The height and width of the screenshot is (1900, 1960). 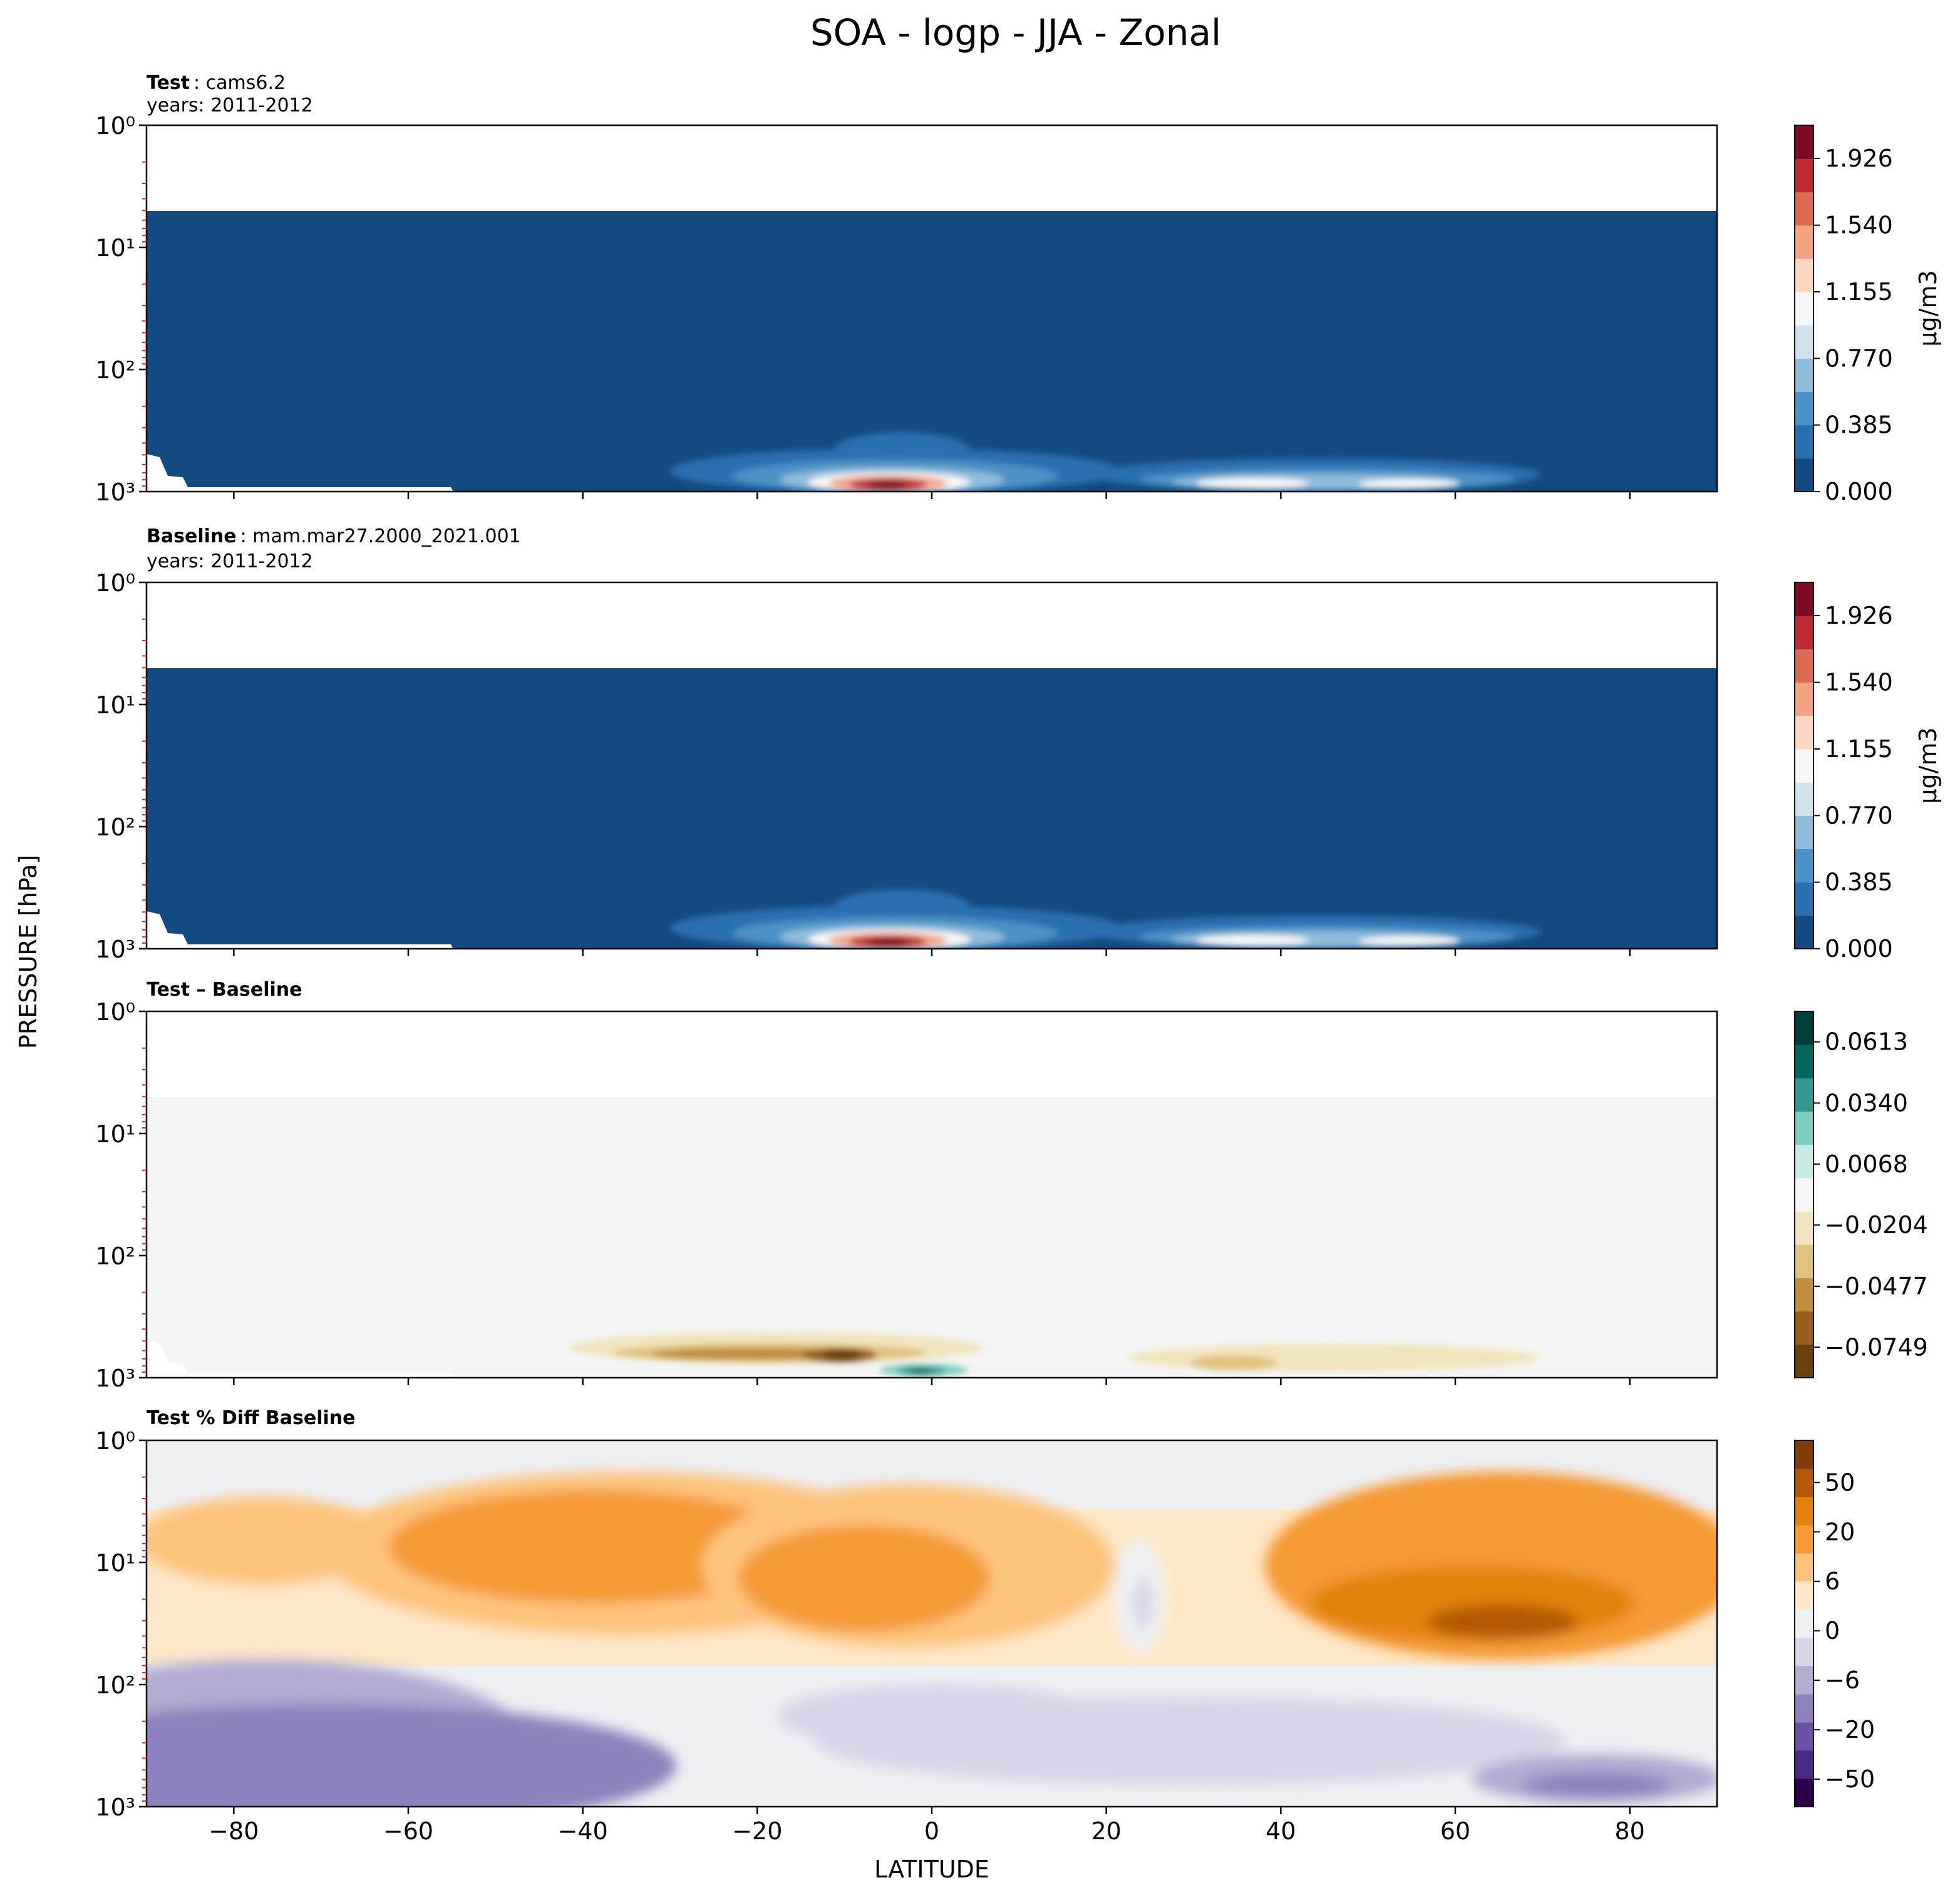 I want to click on panel-baseline-years: years: 2011-2012, so click(x=230, y=561).